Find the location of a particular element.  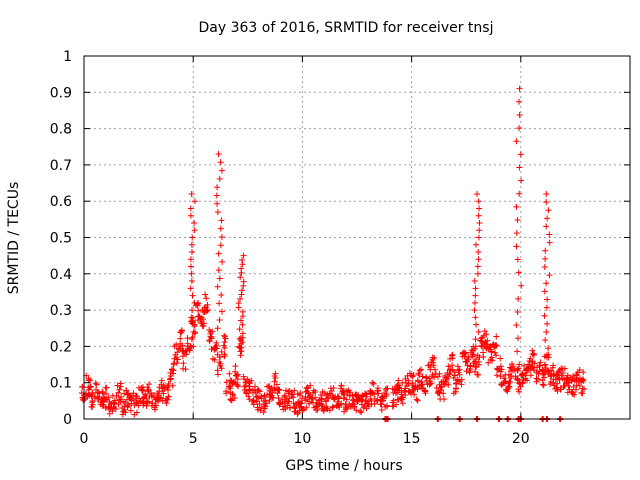

y-tick-label: 0.6 is located at coordinates (61, 202).